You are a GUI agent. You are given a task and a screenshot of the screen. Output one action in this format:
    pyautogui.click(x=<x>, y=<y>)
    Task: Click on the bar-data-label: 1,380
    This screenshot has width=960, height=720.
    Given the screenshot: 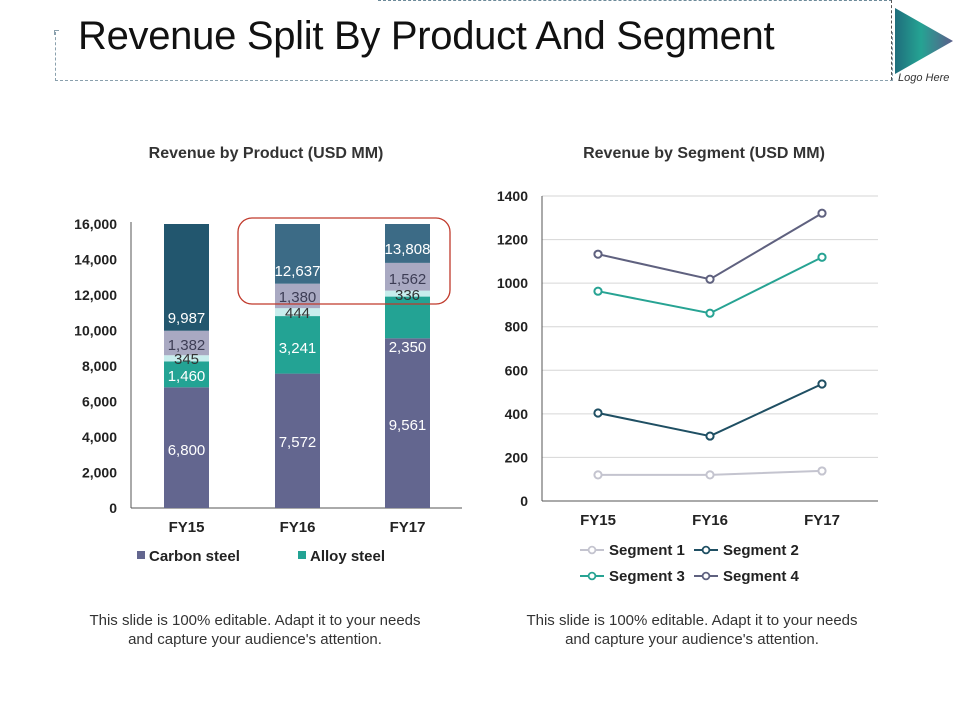 What is the action you would take?
    pyautogui.click(x=298, y=297)
    